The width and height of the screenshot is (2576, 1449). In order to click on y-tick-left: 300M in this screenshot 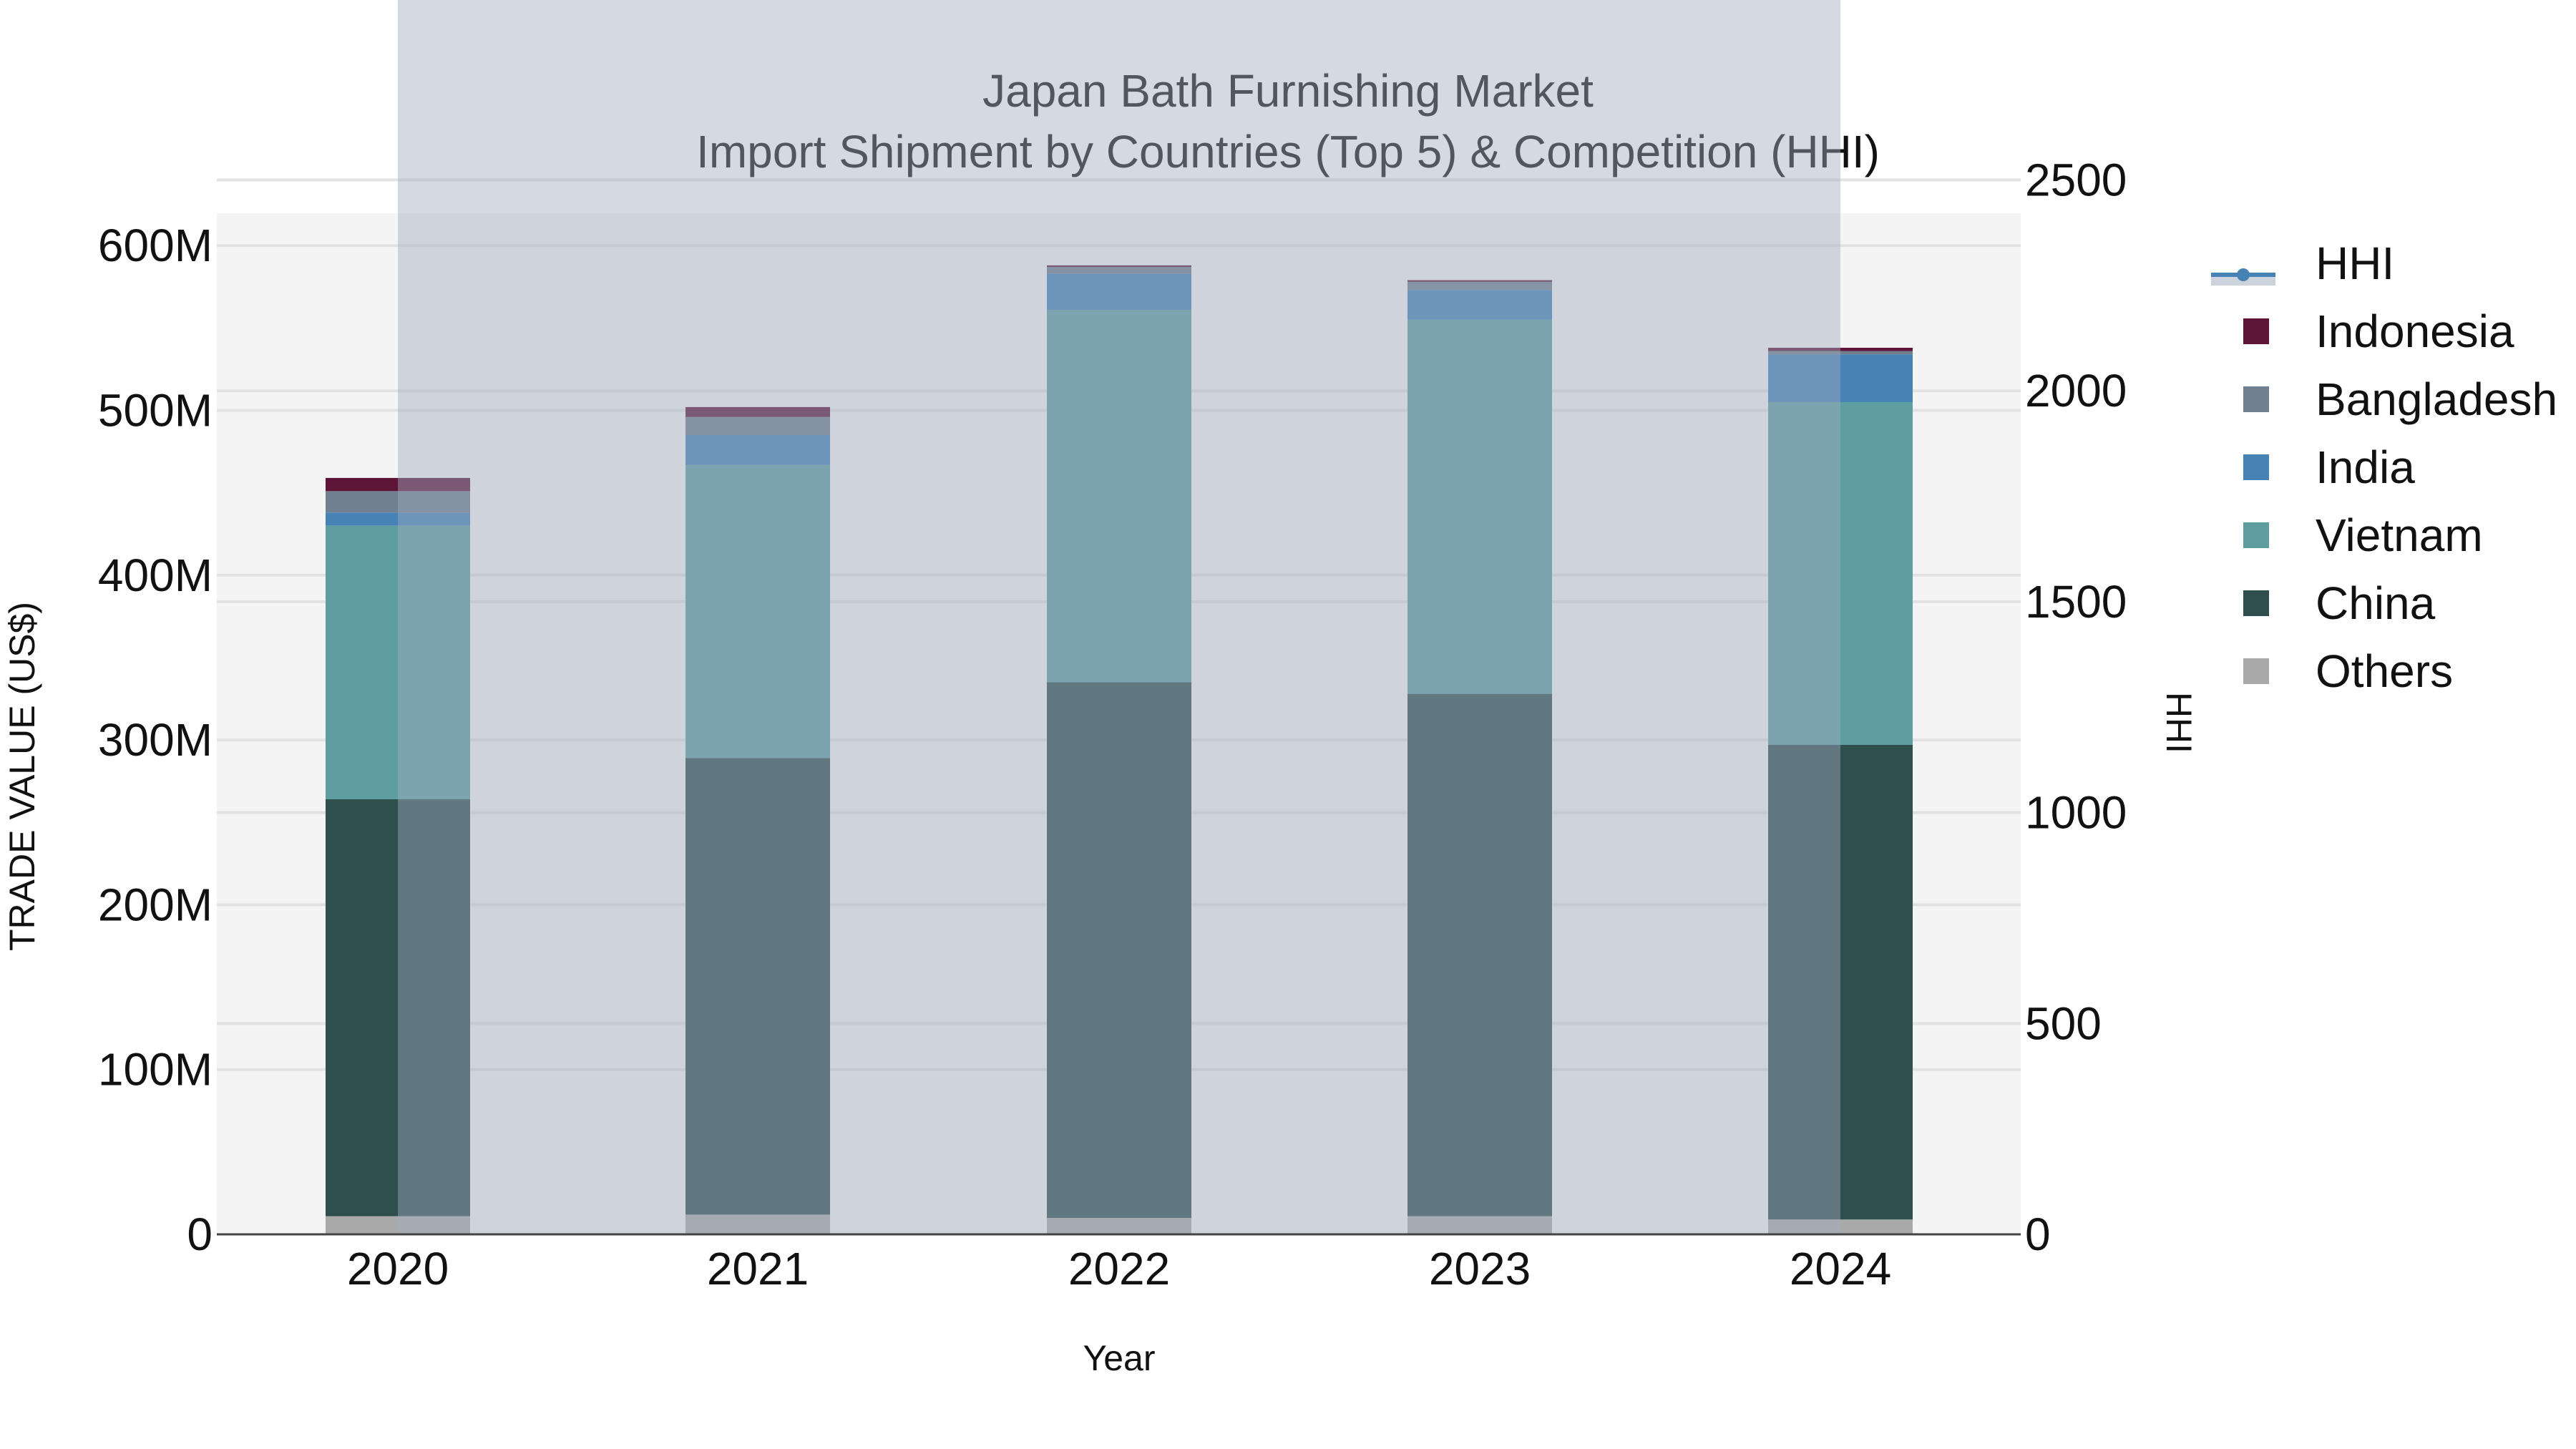, I will do `click(155, 740)`.